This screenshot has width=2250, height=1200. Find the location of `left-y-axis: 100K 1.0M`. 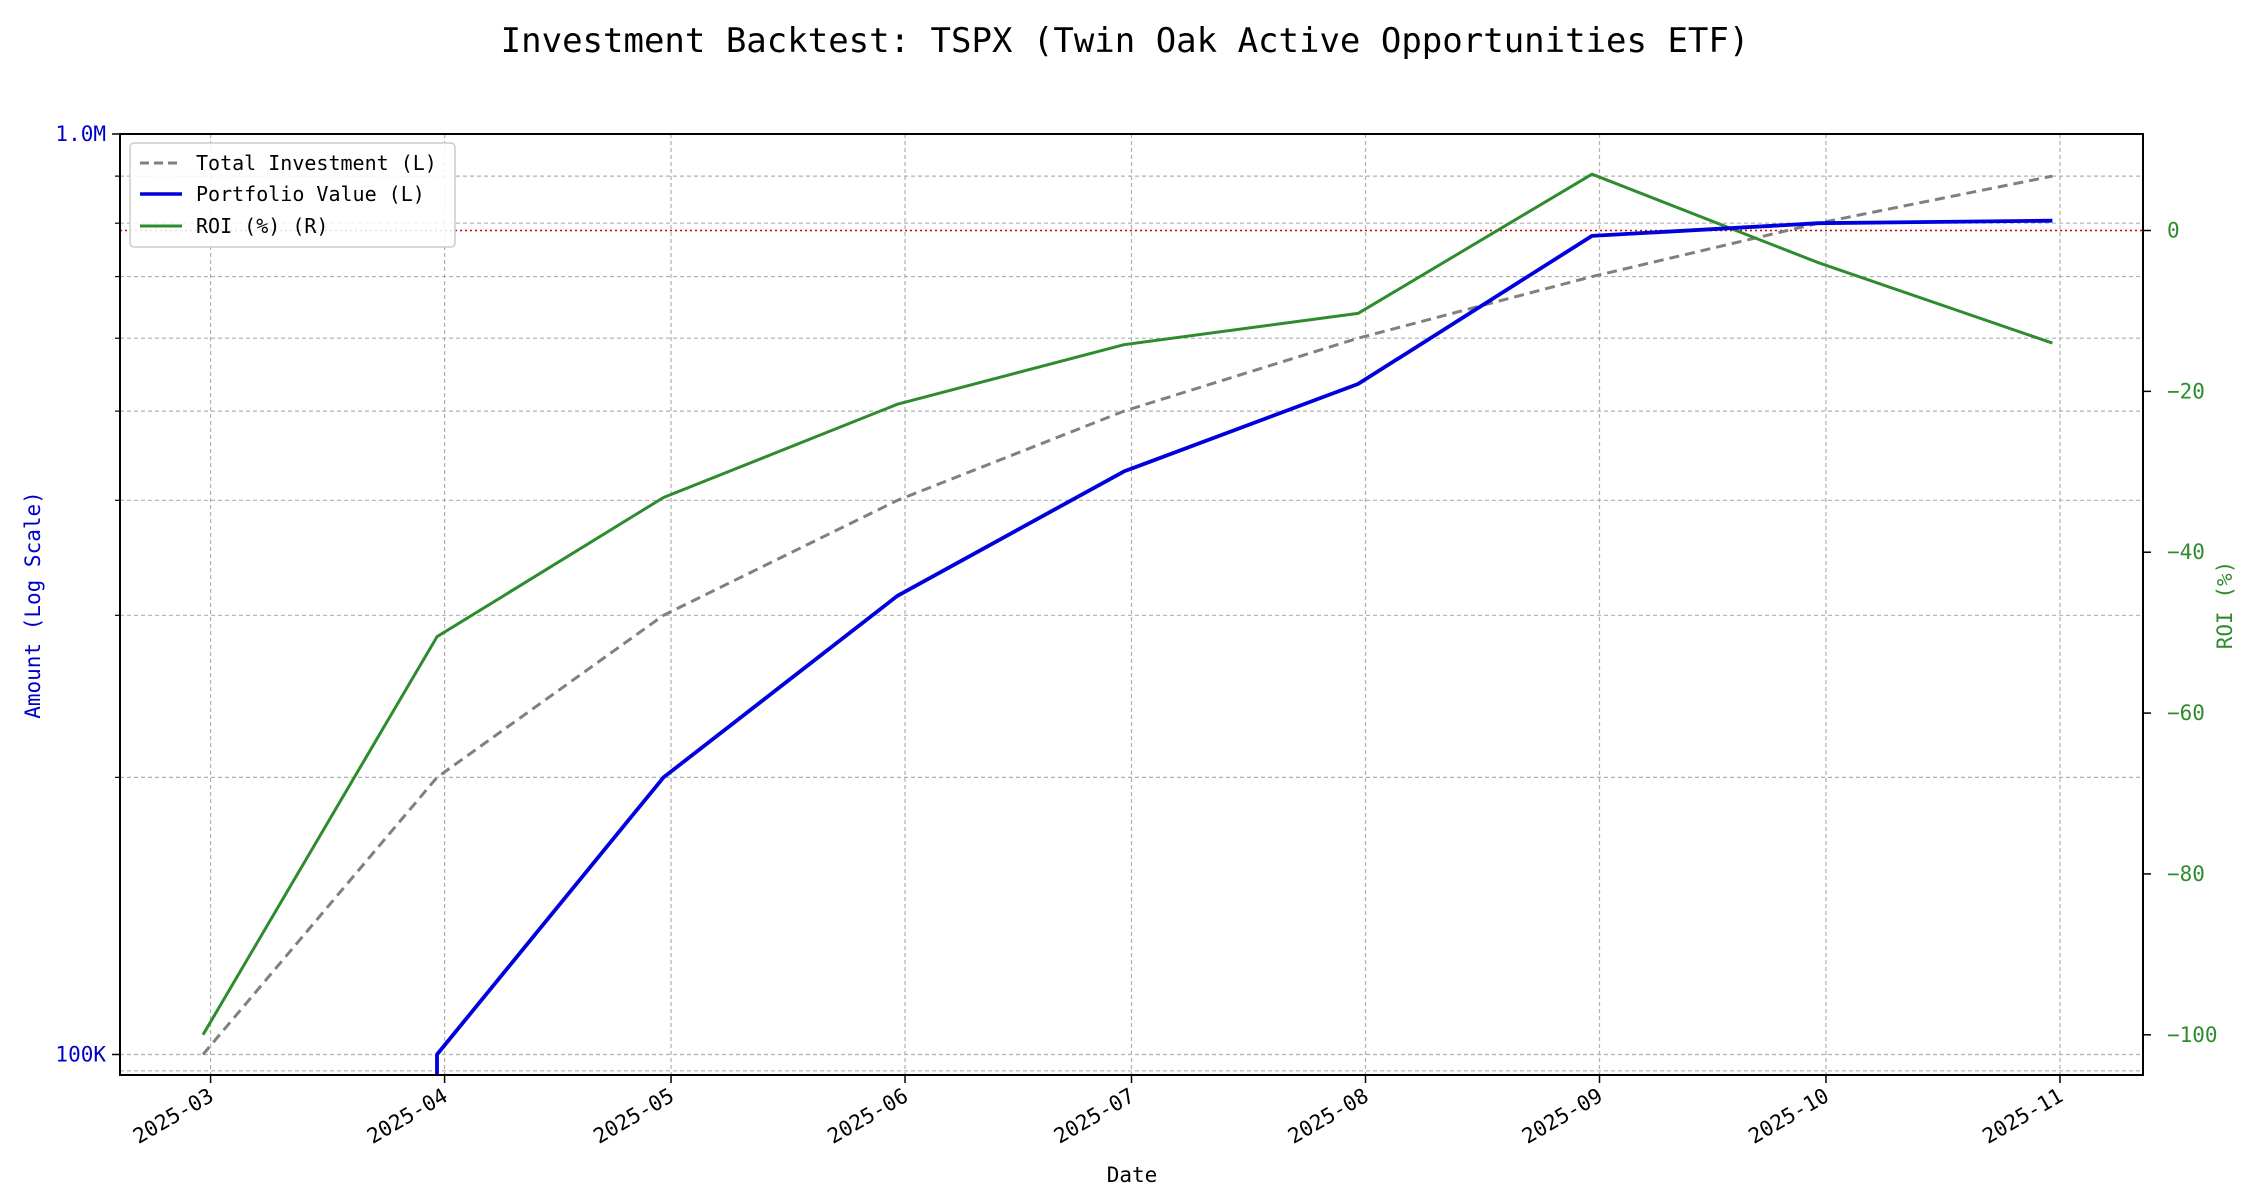

left-y-axis: 100K 1.0M is located at coordinates (87, 594).